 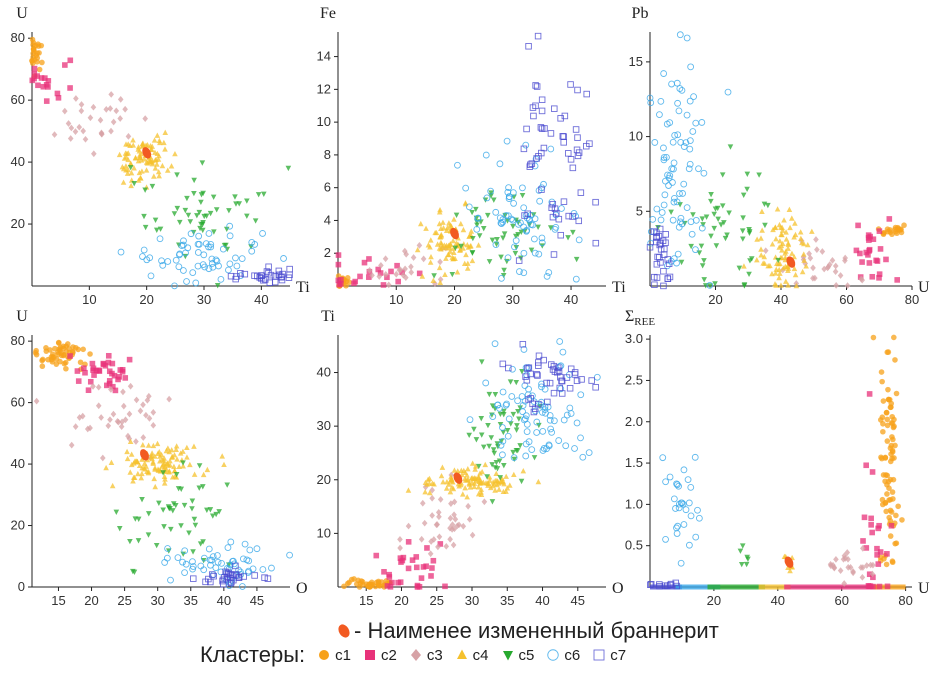 I want to click on legend-label: c6, so click(x=572, y=655).